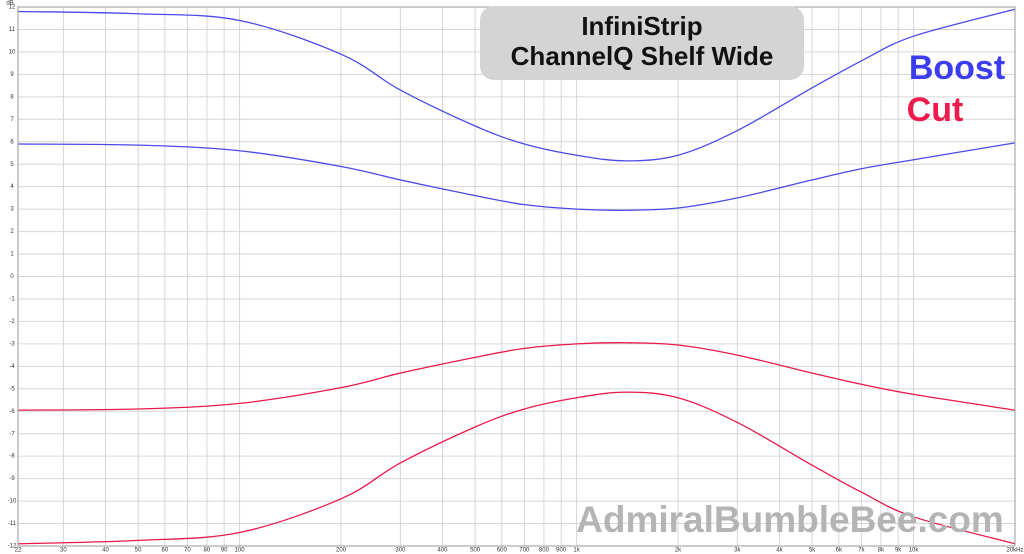 This screenshot has height=554, width=1024. What do you see at coordinates (207, 551) in the screenshot?
I see `x-tick-label: 80` at bounding box center [207, 551].